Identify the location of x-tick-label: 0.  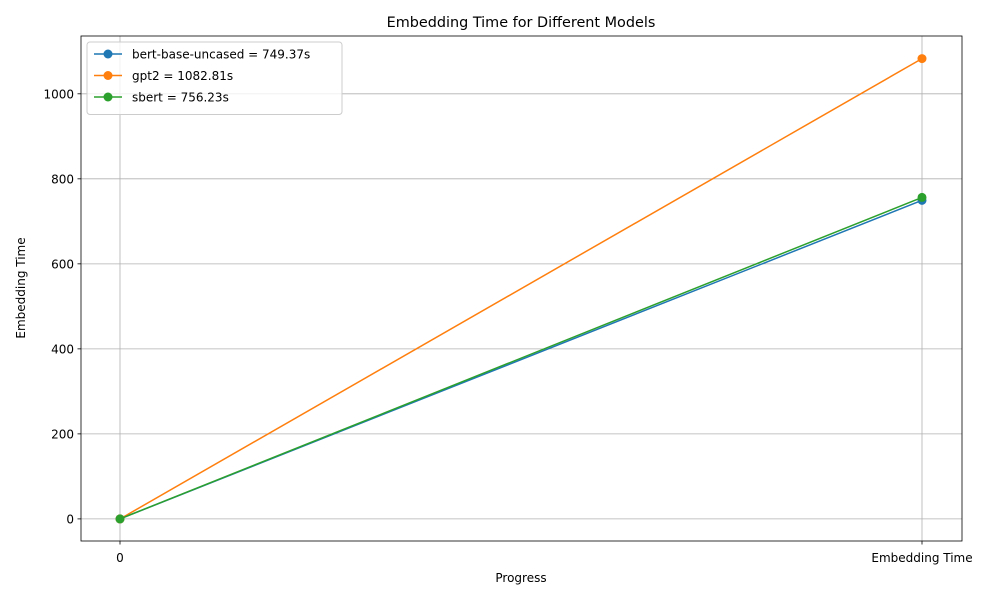
(120, 558).